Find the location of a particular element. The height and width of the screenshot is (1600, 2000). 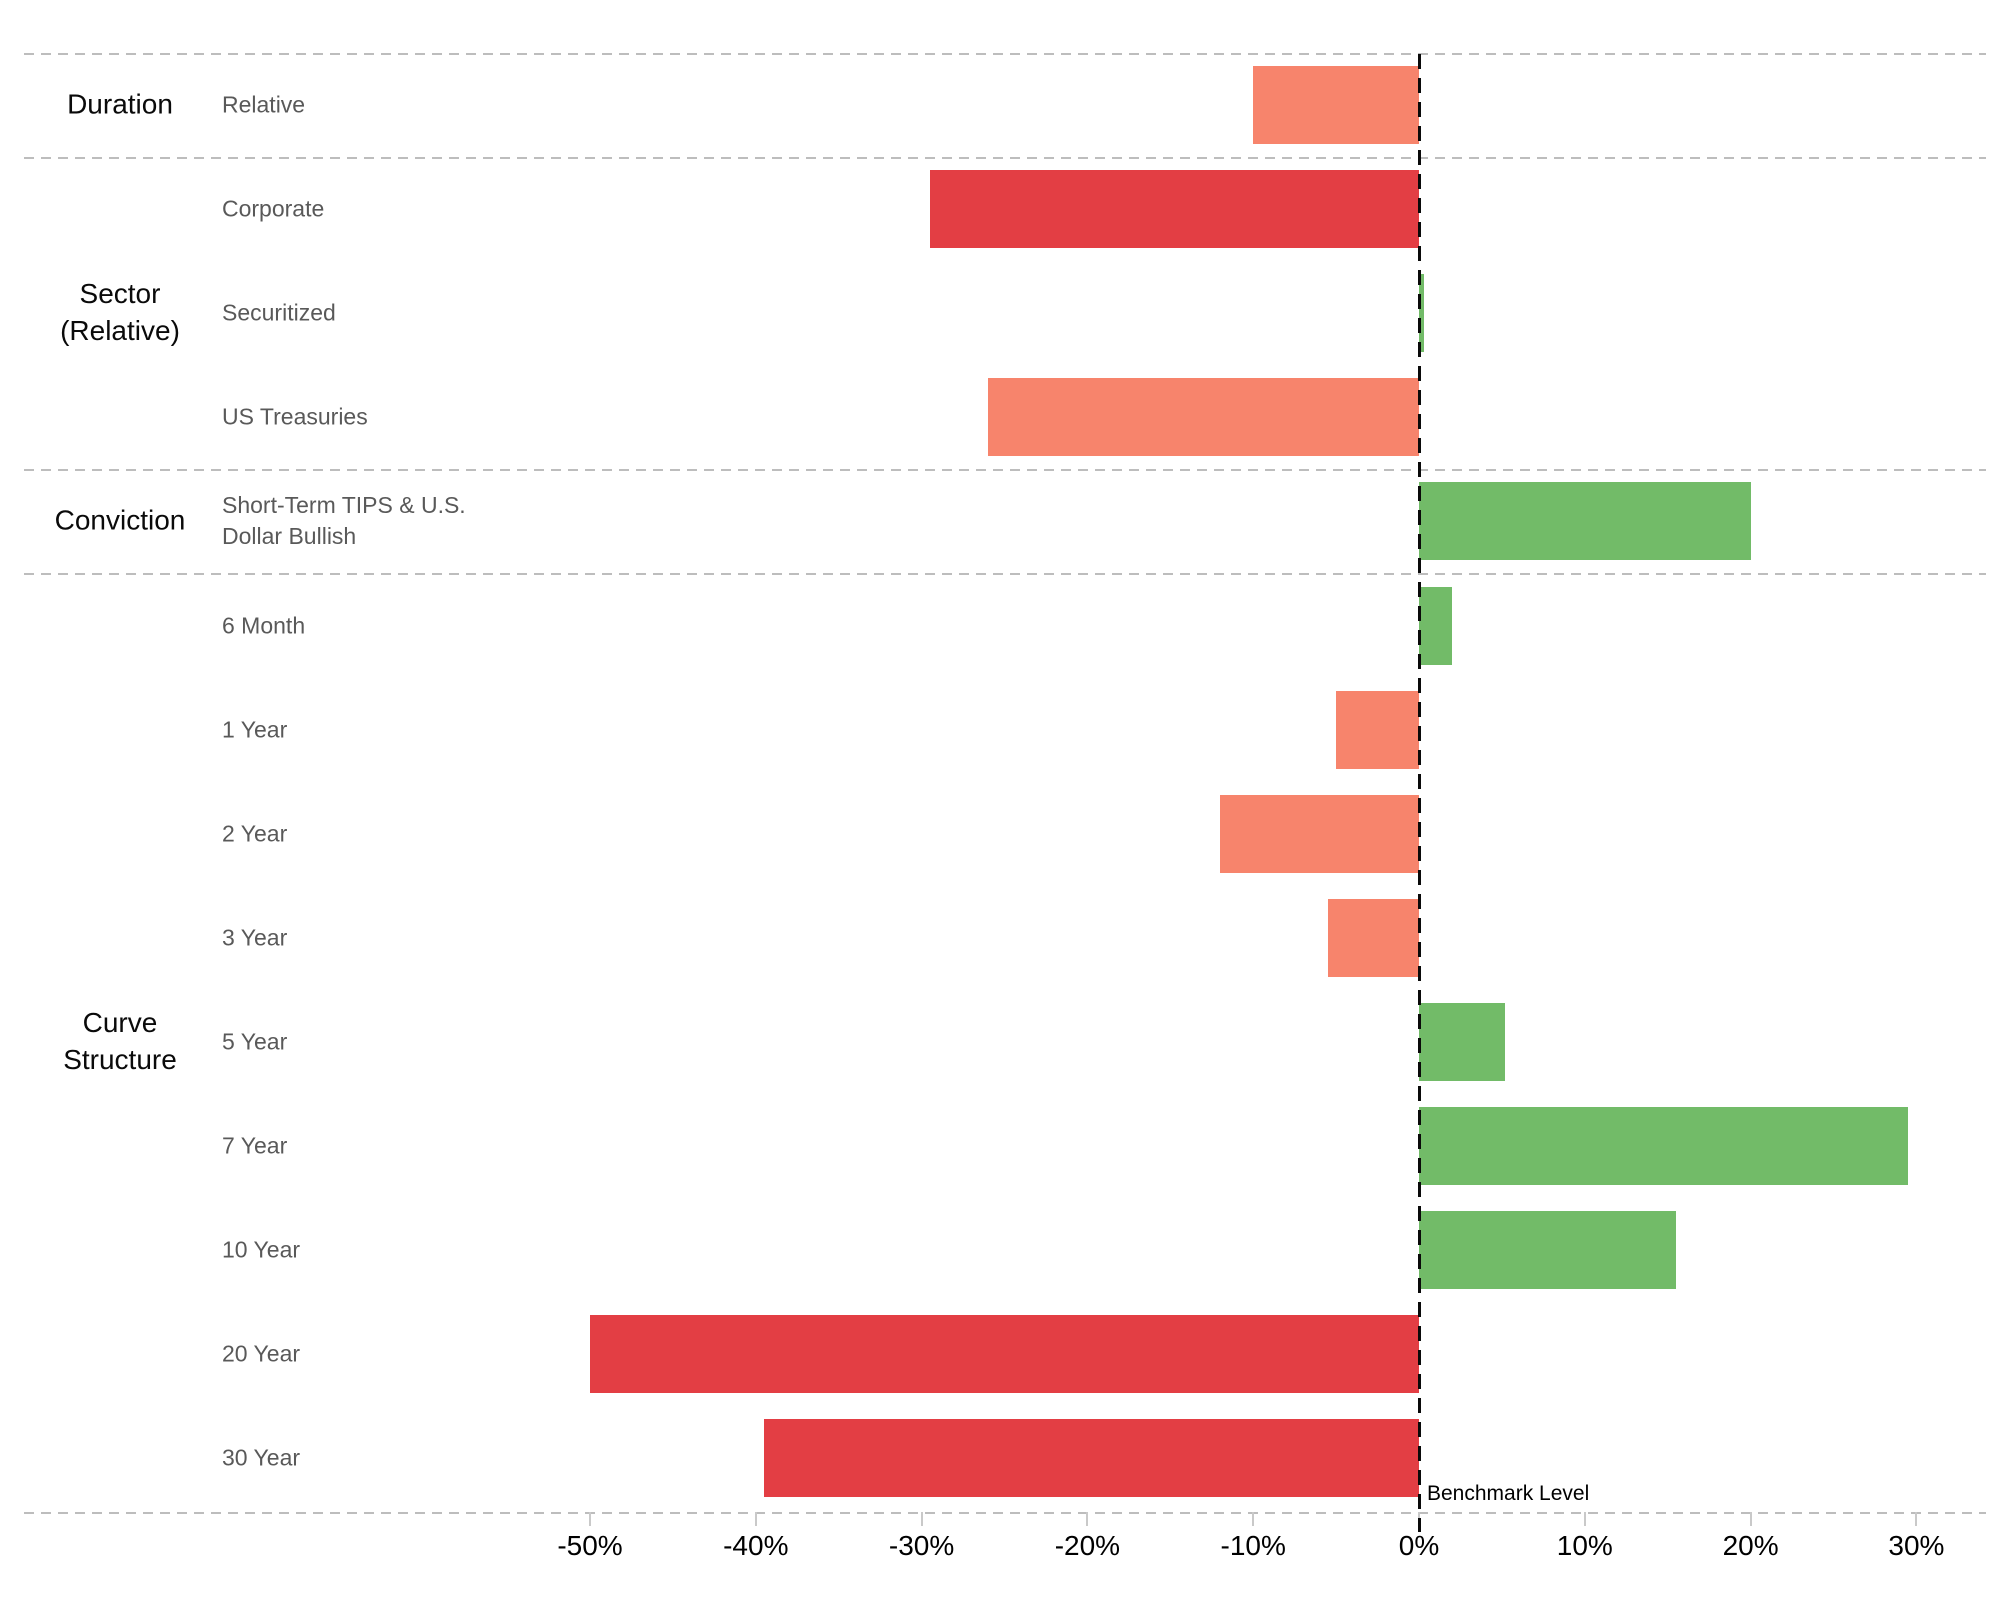

bar-securitized is located at coordinates (1421, 313).